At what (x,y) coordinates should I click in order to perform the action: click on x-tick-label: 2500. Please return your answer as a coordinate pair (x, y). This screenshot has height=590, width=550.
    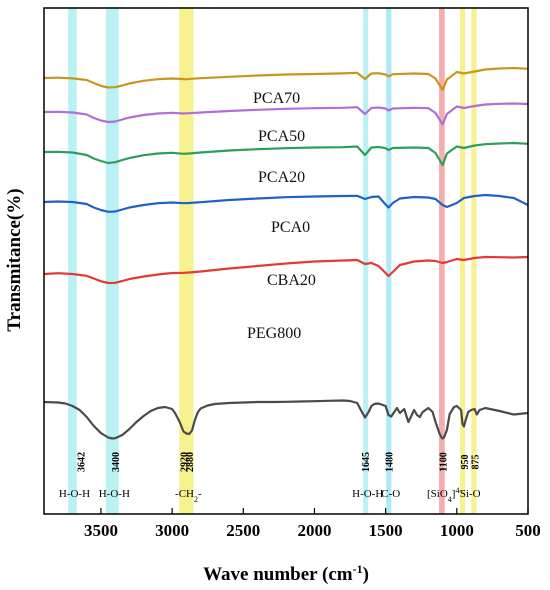
    Looking at the image, I should click on (243, 530).